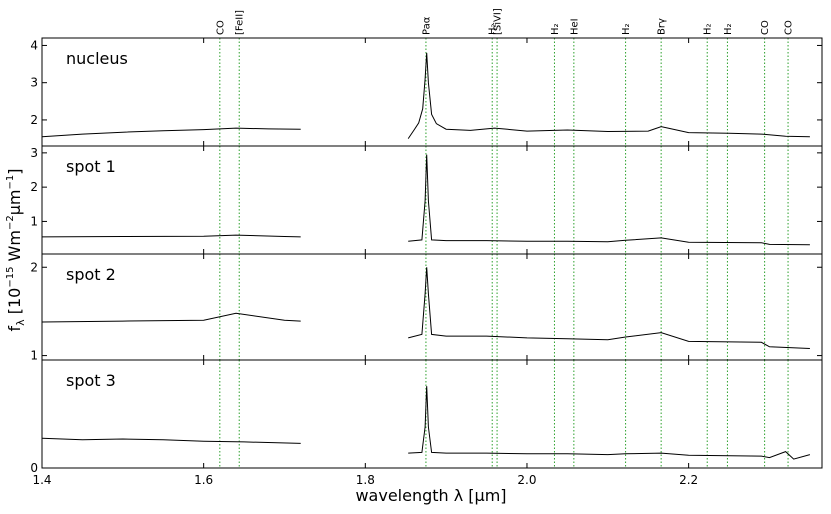  I want to click on marker-line-label: [FeII], so click(240, 22).